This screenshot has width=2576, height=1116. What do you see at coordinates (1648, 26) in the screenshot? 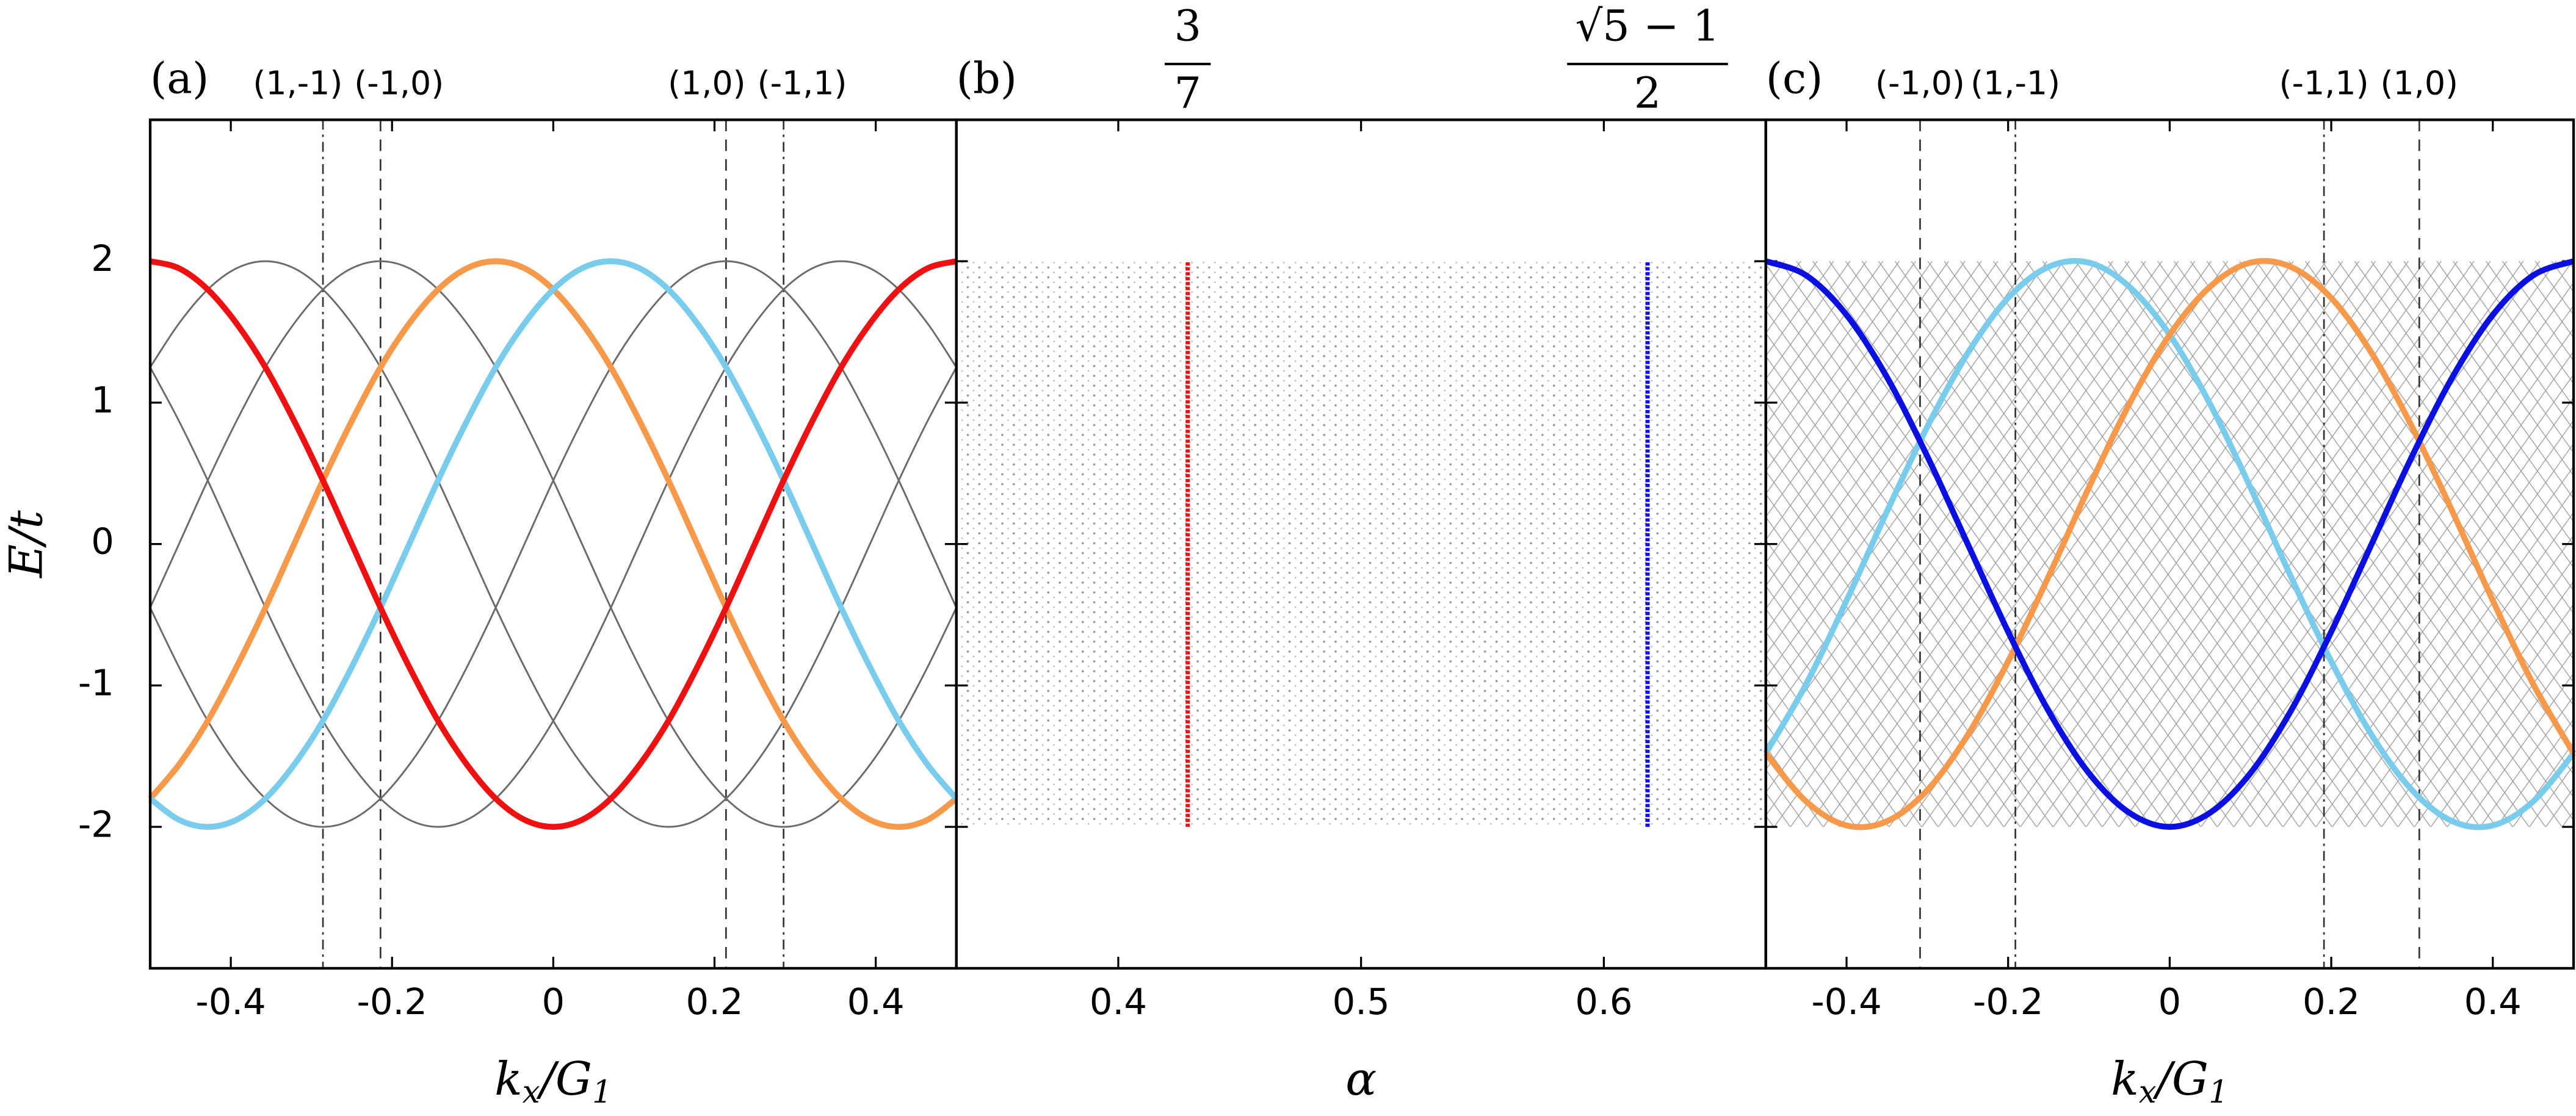
I see `fraction-numerator: √5 − 1` at bounding box center [1648, 26].